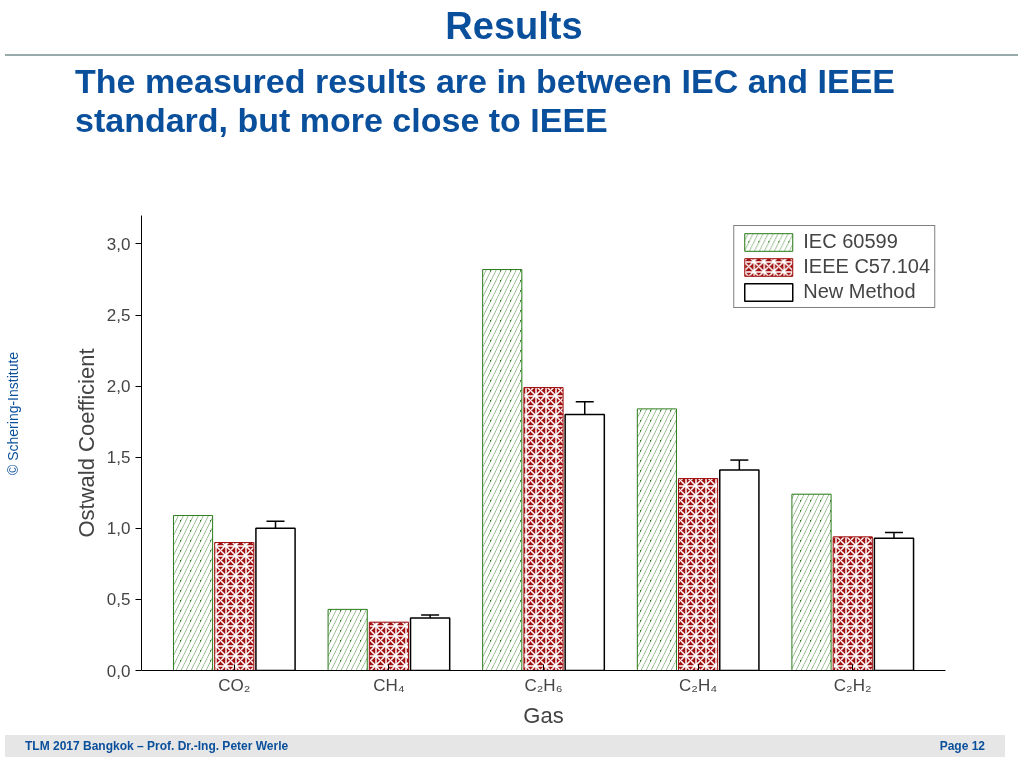 This screenshot has height=771, width=1018. I want to click on y-tick-label: 2,5, so click(118, 316).